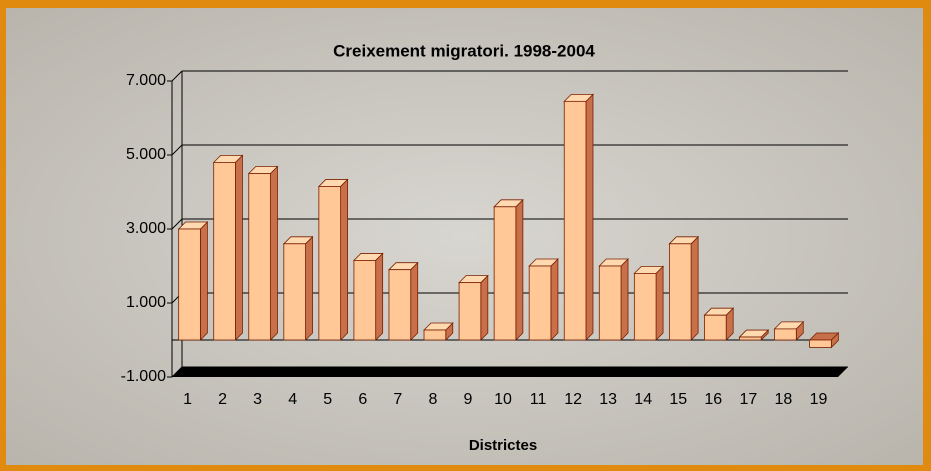 The width and height of the screenshot is (931, 471). I want to click on y-tick-label: 5.000, so click(146, 154).